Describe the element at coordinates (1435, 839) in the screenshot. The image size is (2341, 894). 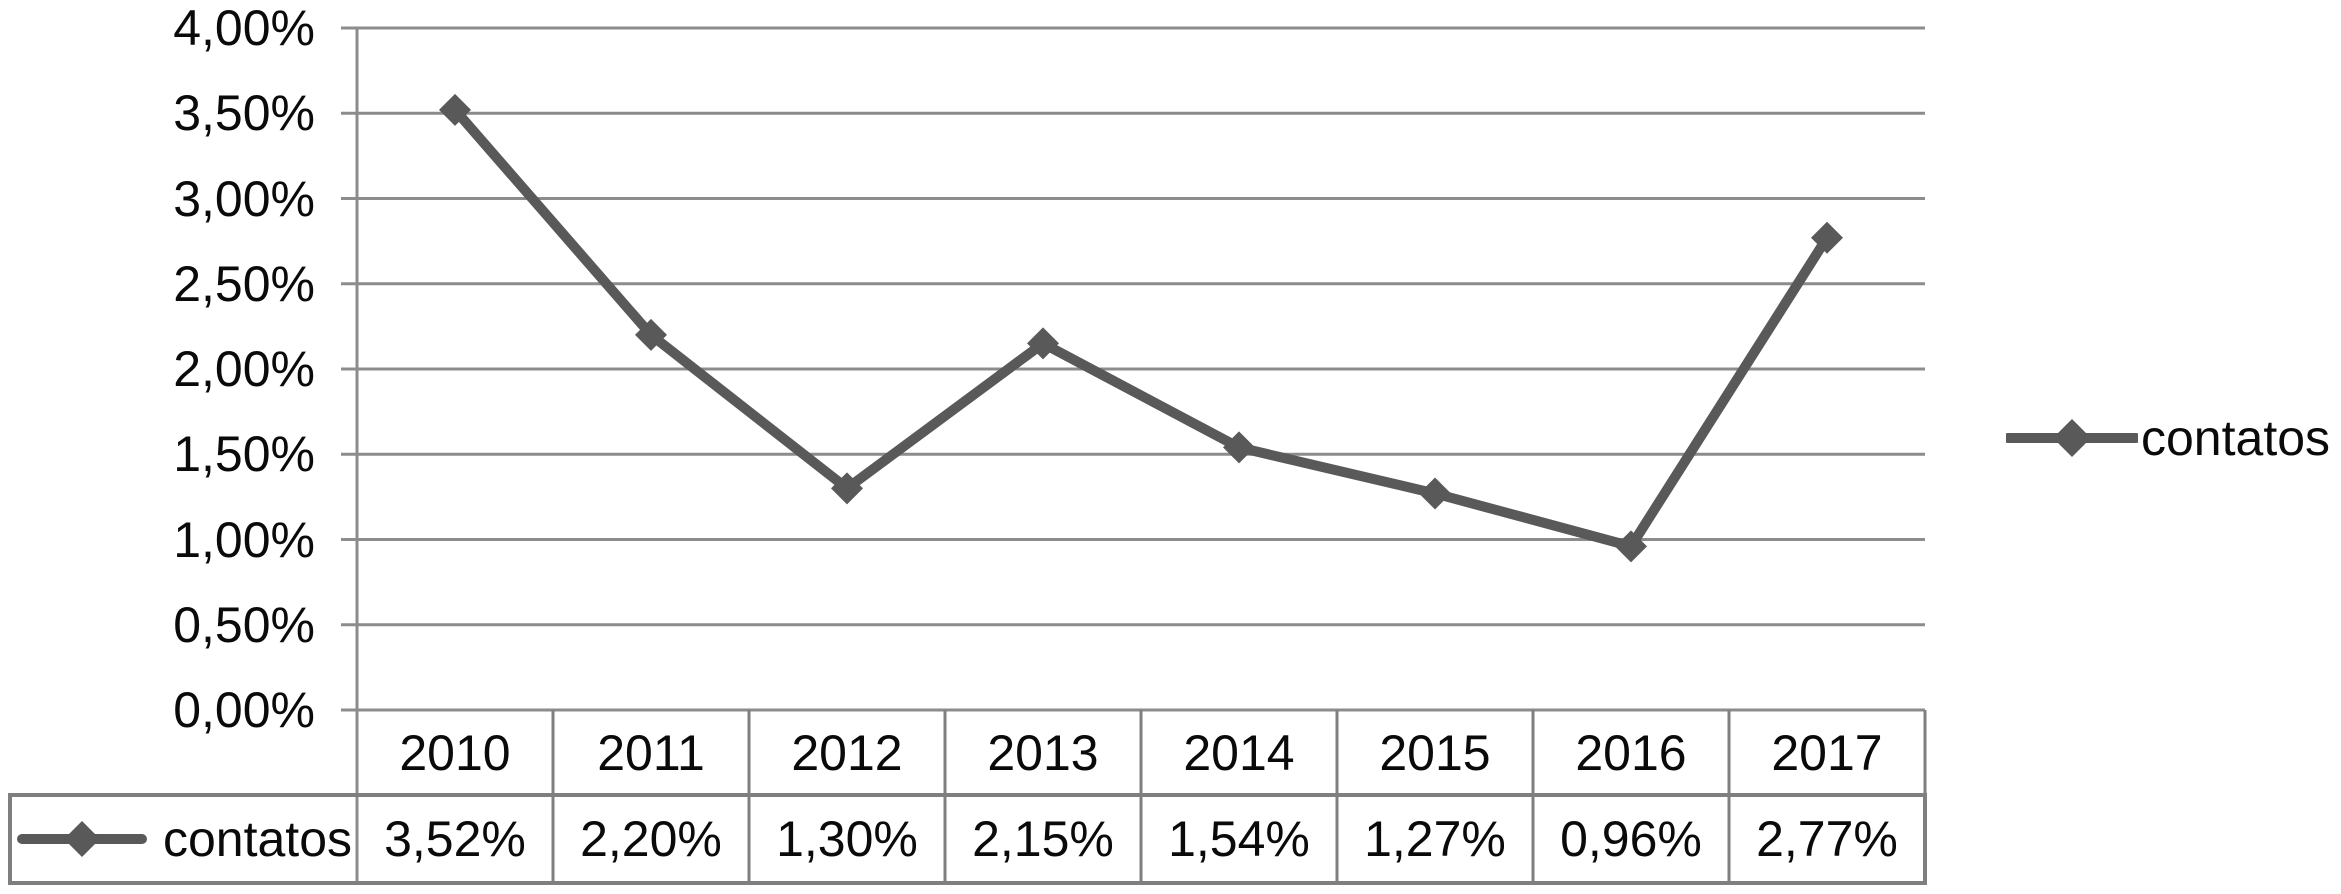
I see `table-value-cell: 1,27%` at that location.